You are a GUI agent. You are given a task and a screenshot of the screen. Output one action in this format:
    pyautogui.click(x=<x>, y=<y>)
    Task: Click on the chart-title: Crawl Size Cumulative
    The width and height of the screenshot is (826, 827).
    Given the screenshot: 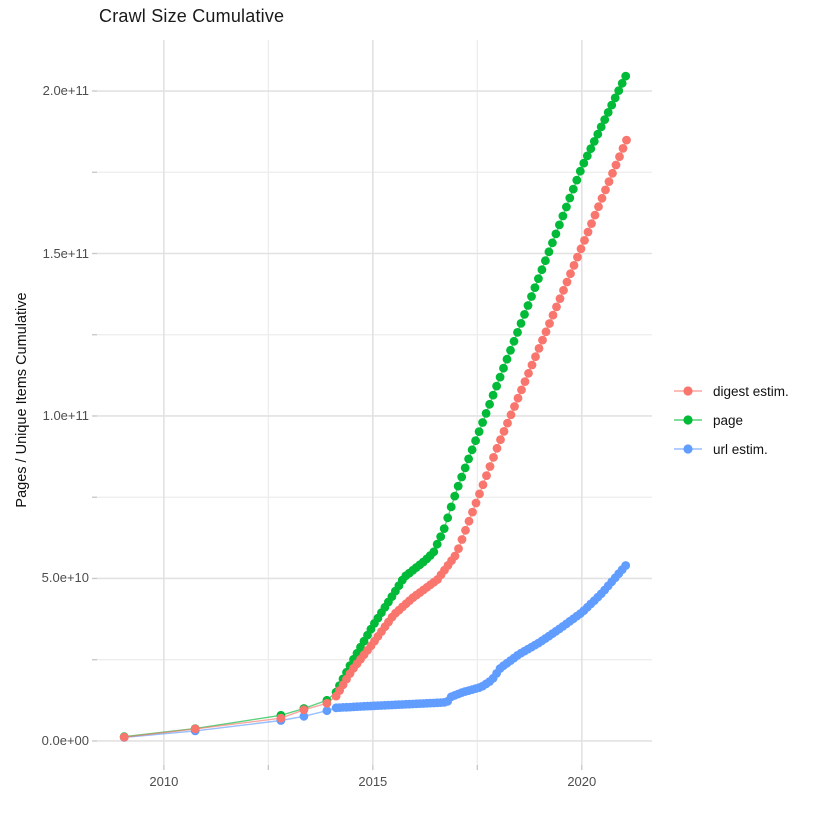 What is the action you would take?
    pyautogui.click(x=192, y=16)
    